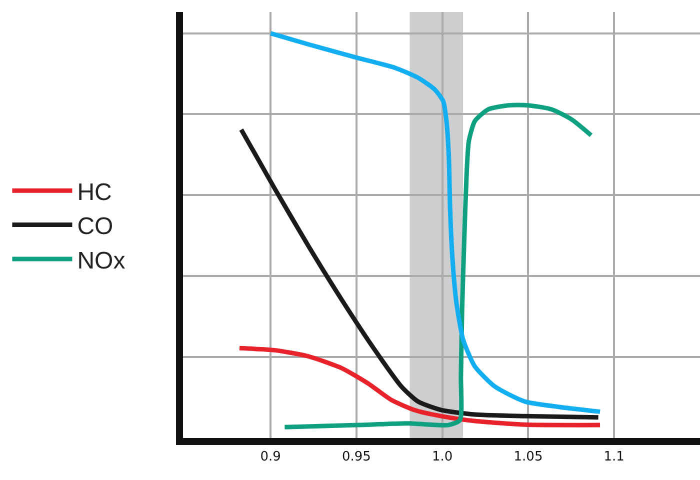 Image resolution: width=700 pixels, height=480 pixels. What do you see at coordinates (95, 226) in the screenshot?
I see `legend-label: CO` at bounding box center [95, 226].